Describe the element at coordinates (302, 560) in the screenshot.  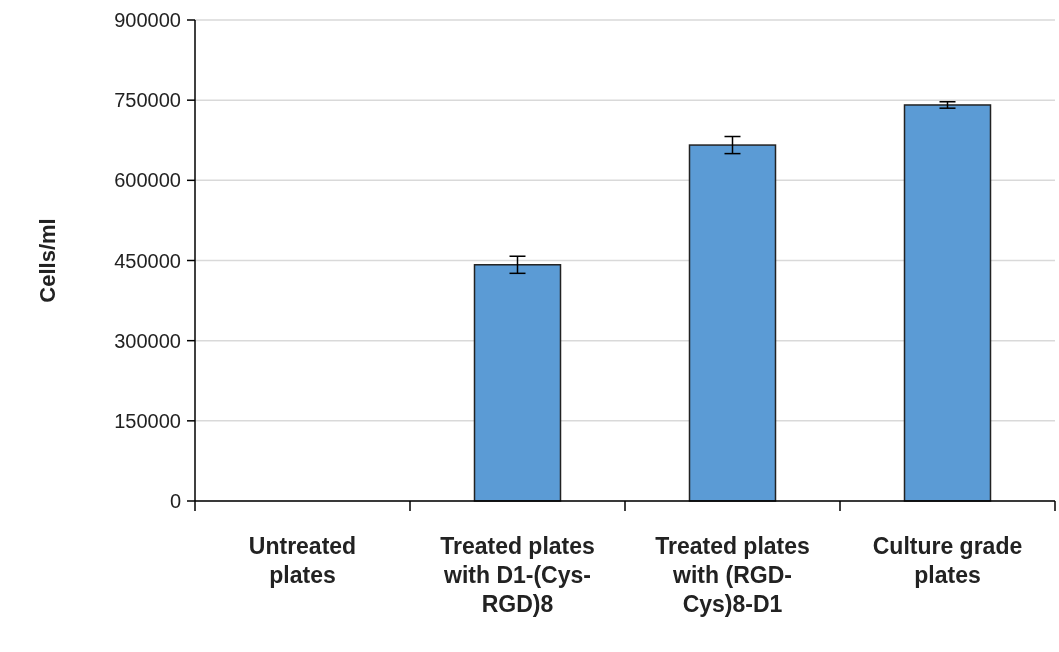
I see `x-tick-label: Untreated plates` at that location.